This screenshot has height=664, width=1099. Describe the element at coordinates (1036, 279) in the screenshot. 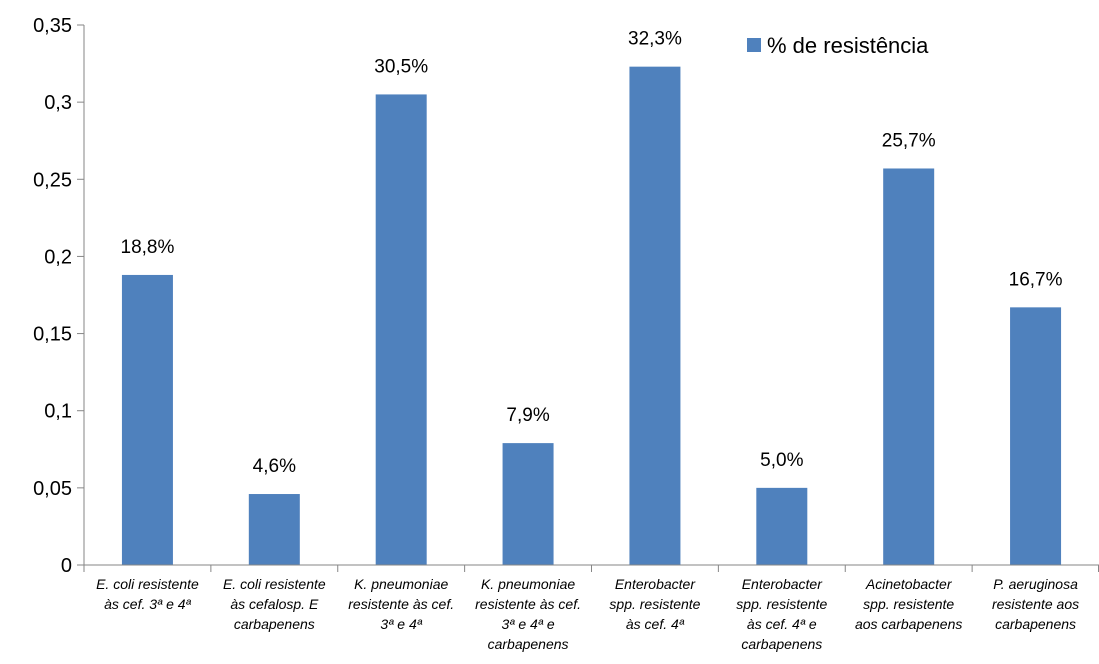

I see `data-label: 16,7%` at that location.